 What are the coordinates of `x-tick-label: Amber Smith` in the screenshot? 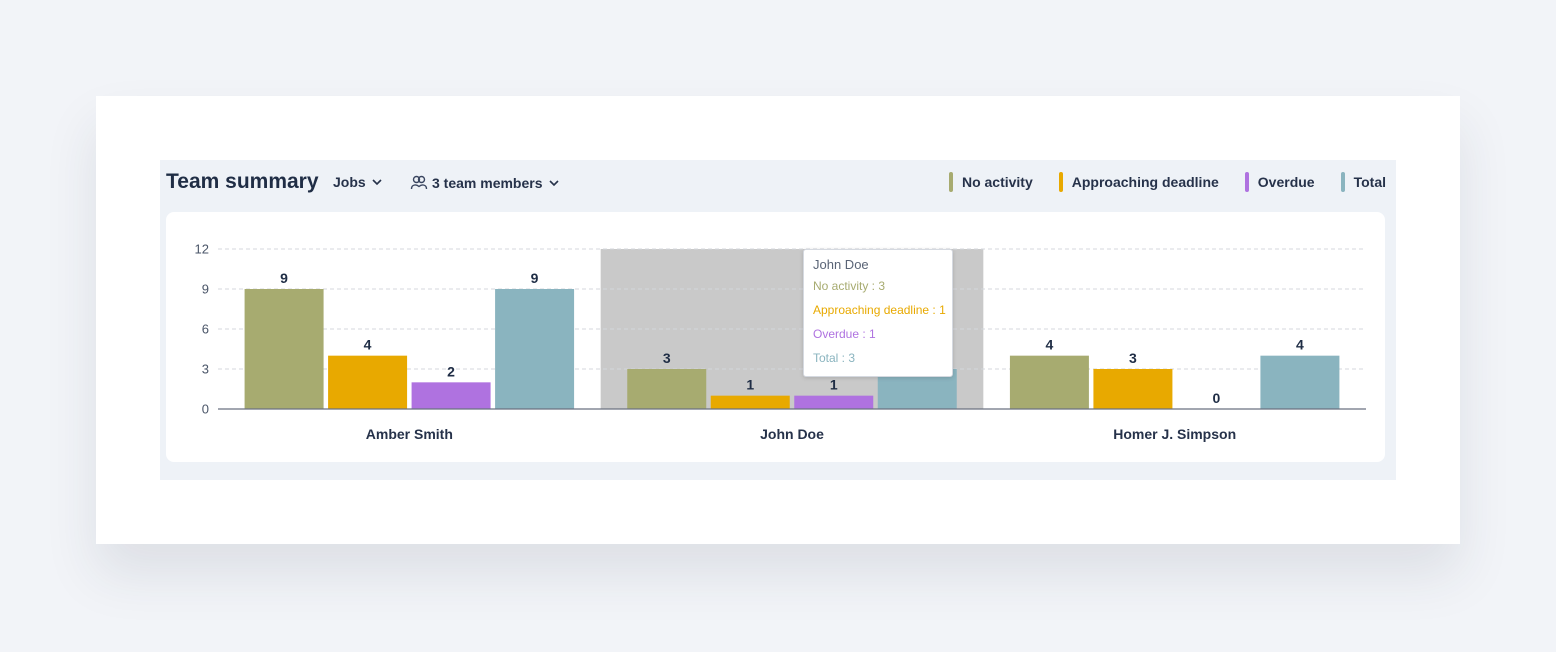 It's located at (409, 434).